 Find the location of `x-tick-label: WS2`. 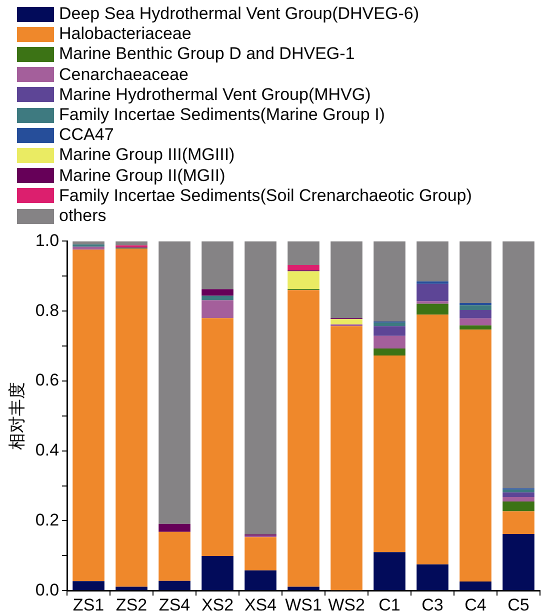

x-tick-label: WS2 is located at coordinates (346, 604).